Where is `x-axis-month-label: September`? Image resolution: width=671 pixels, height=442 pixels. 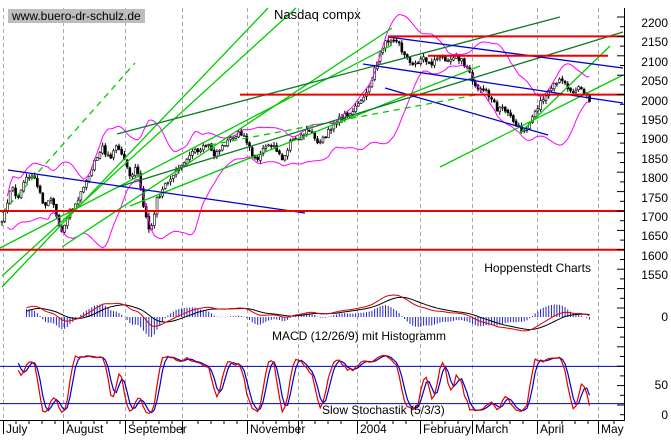
x-axis-month-label: September is located at coordinates (157, 429).